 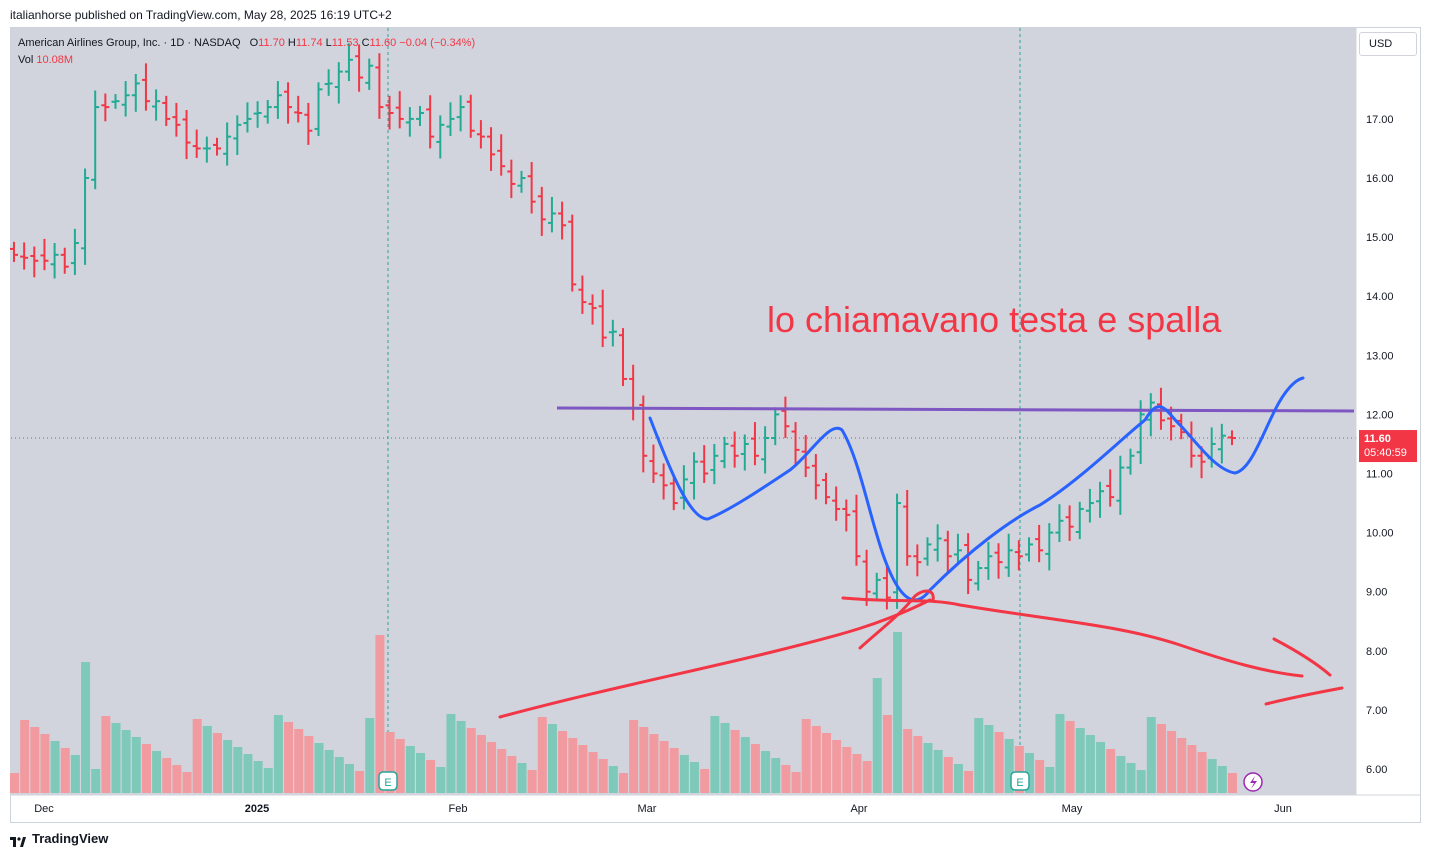 I want to click on earnings-badge, so click(x=1020, y=781).